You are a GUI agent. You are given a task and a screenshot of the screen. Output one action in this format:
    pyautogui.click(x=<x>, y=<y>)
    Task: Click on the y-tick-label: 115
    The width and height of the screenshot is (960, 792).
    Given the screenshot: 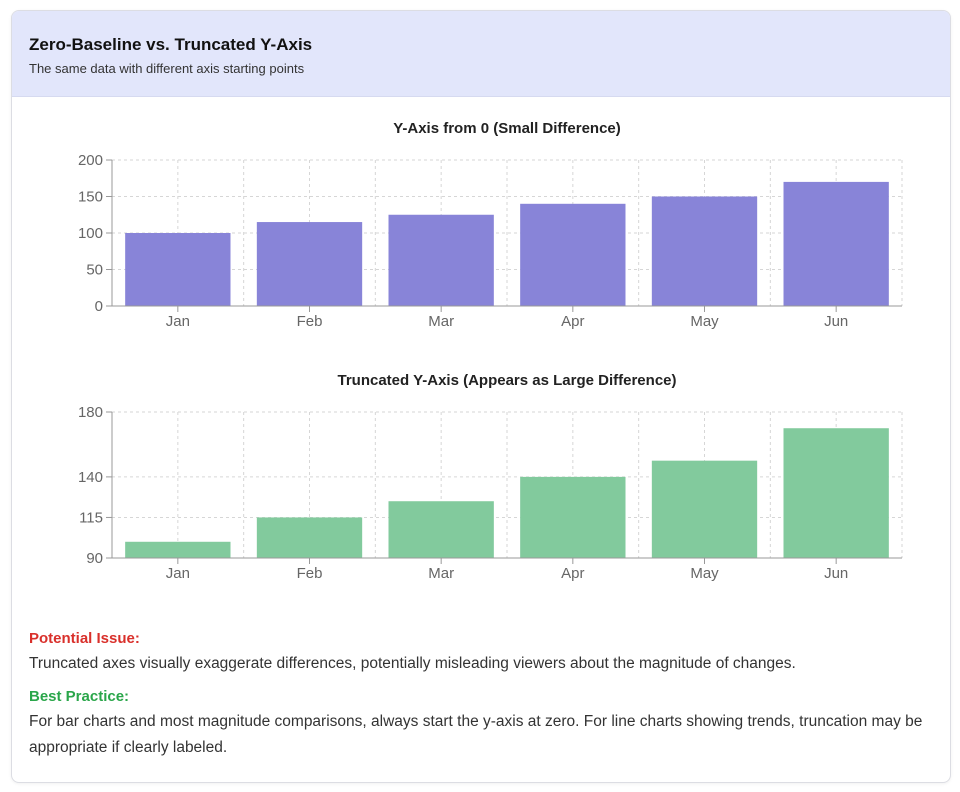 What is the action you would take?
    pyautogui.click(x=91, y=517)
    